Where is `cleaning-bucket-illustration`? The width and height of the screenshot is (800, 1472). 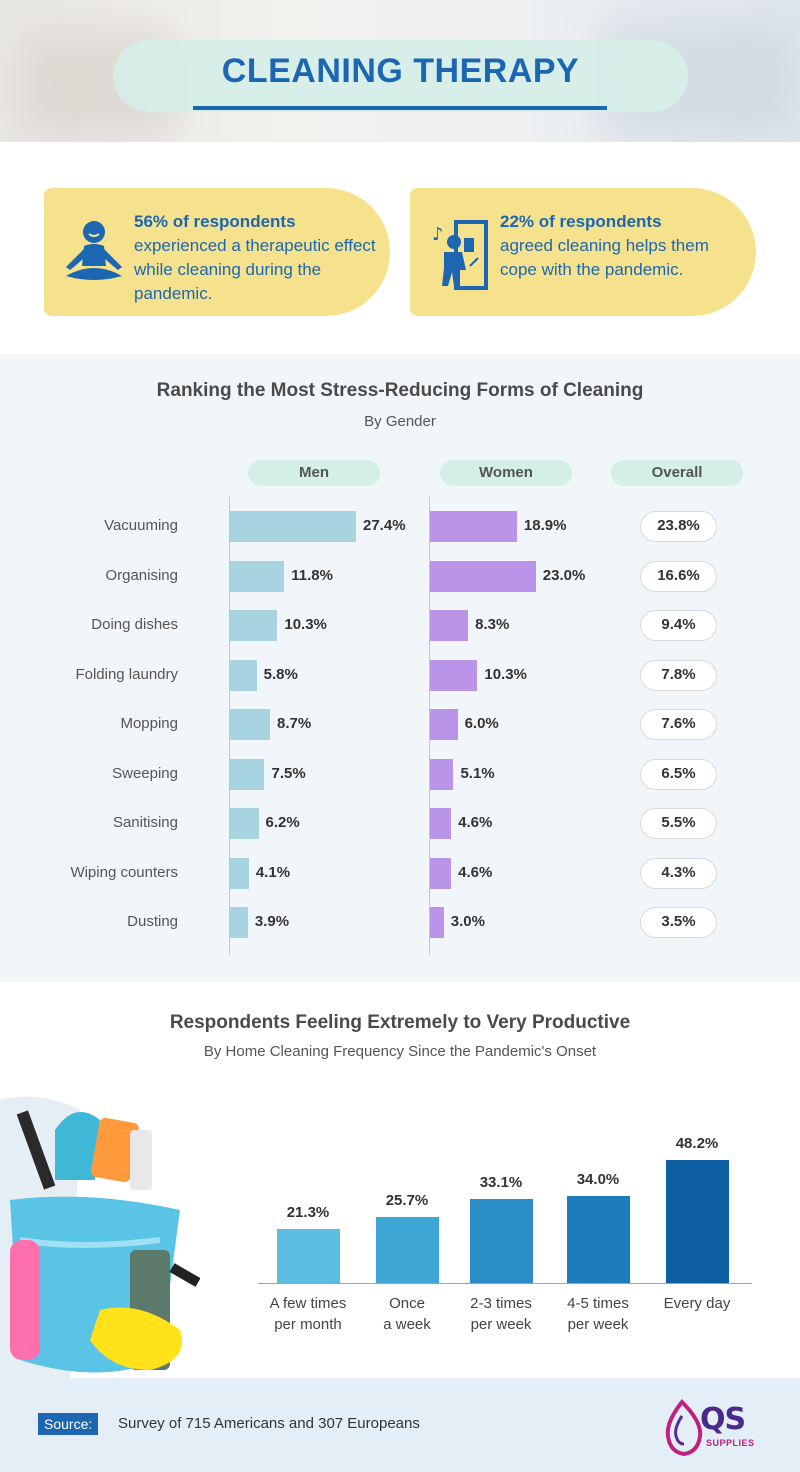 cleaning-bucket-illustration is located at coordinates (100, 1238).